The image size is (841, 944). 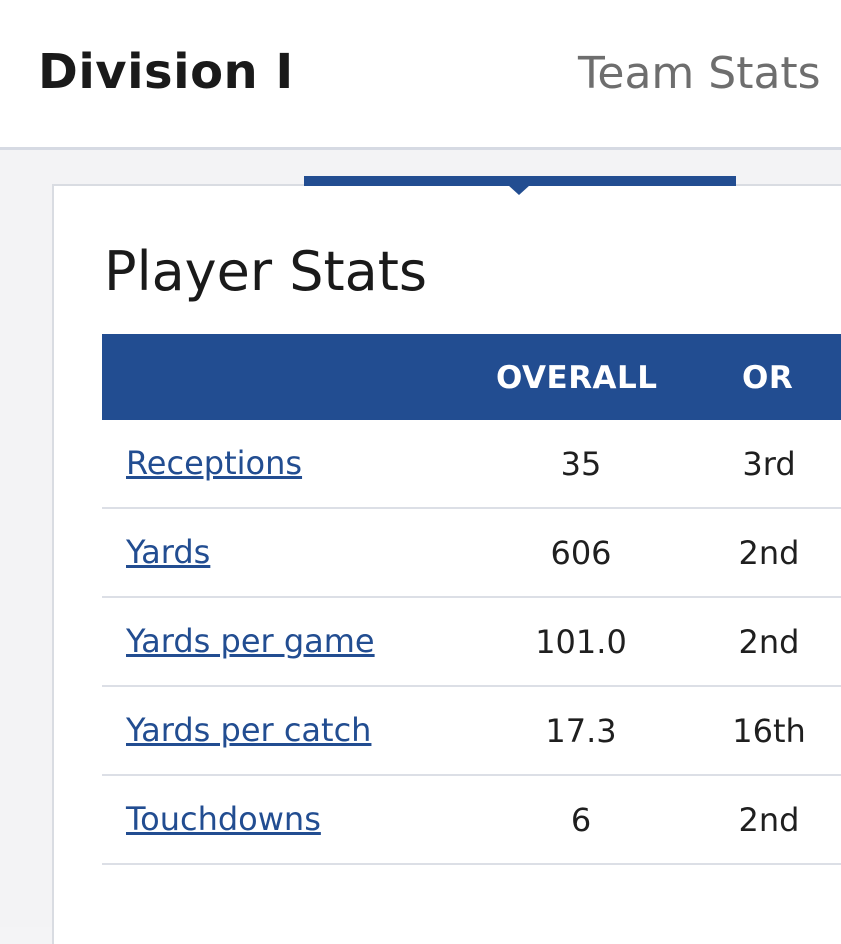 What do you see at coordinates (223, 819) in the screenshot?
I see `stat-link-touchdowns: Touchdowns` at bounding box center [223, 819].